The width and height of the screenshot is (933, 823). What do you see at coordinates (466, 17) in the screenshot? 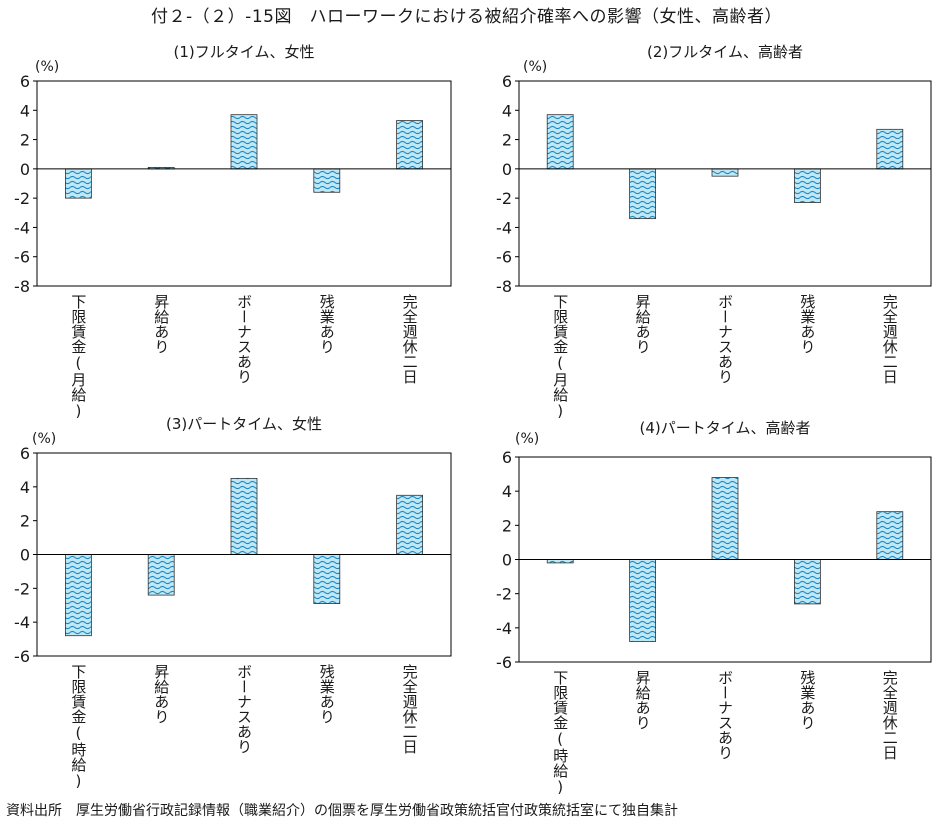
I see `figure-title: 付２-（２）-15図 ハローワークにおける被紹介確率への影響（女性、高齢者）` at bounding box center [466, 17].